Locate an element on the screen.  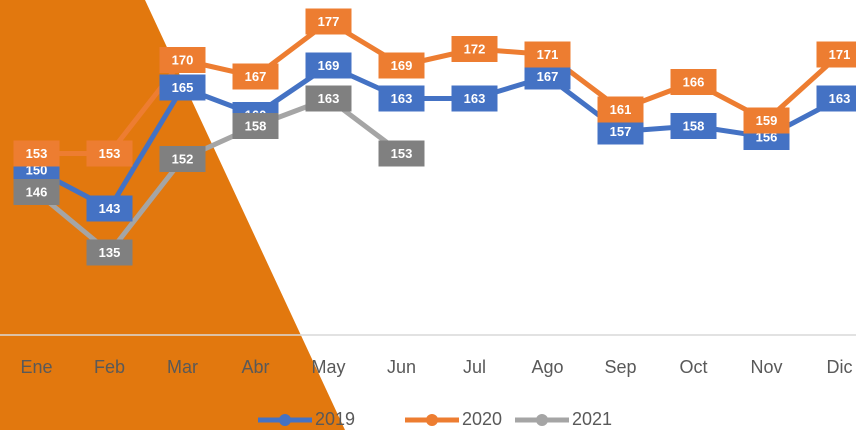
x-tick-label: Abr is located at coordinates (255, 367).